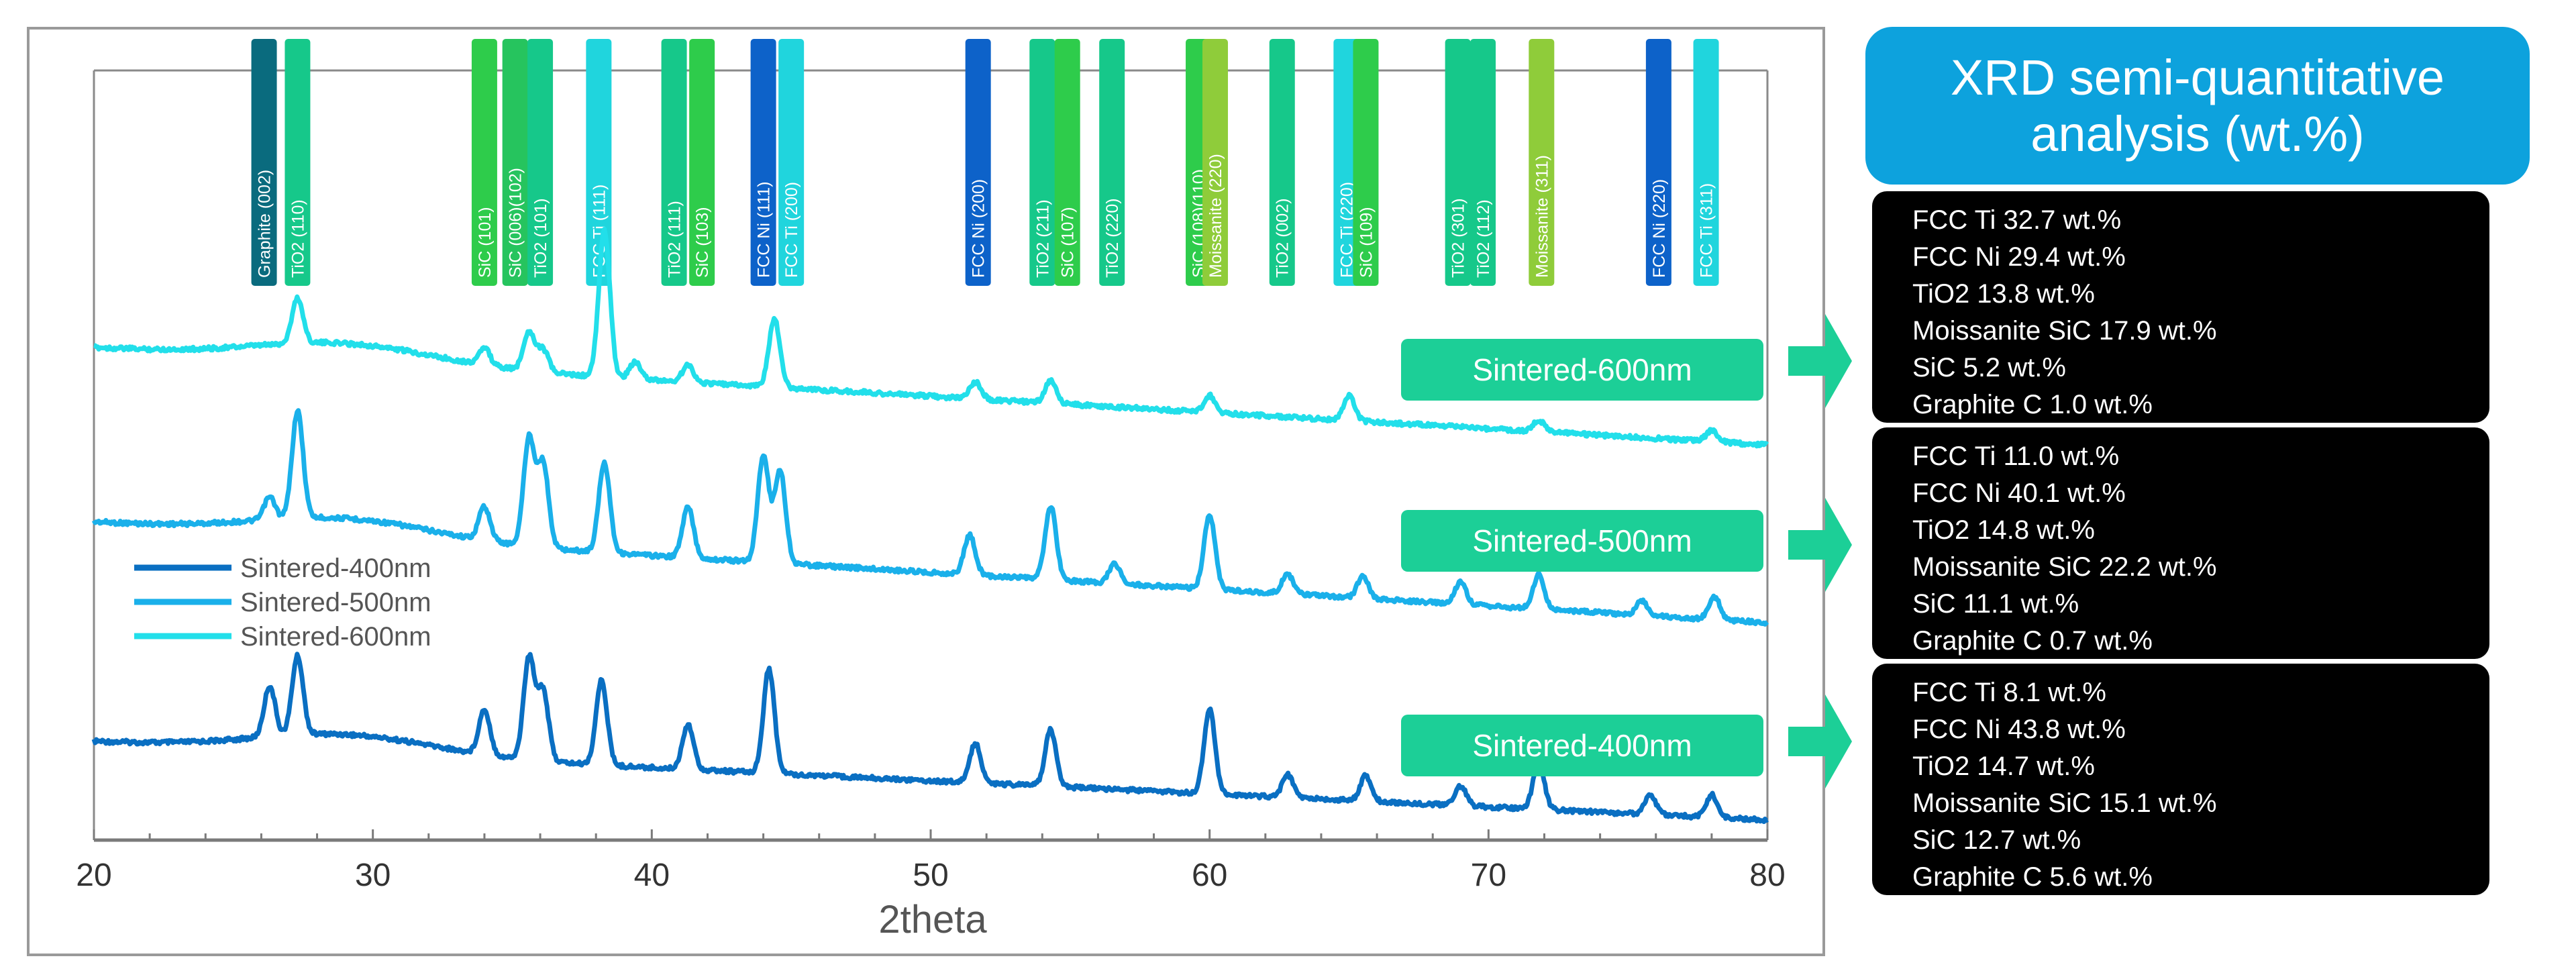 This screenshot has width=2576, height=979. Describe the element at coordinates (1659, 228) in the screenshot. I see `reference-marker-label: FCC Ni (220)` at that location.